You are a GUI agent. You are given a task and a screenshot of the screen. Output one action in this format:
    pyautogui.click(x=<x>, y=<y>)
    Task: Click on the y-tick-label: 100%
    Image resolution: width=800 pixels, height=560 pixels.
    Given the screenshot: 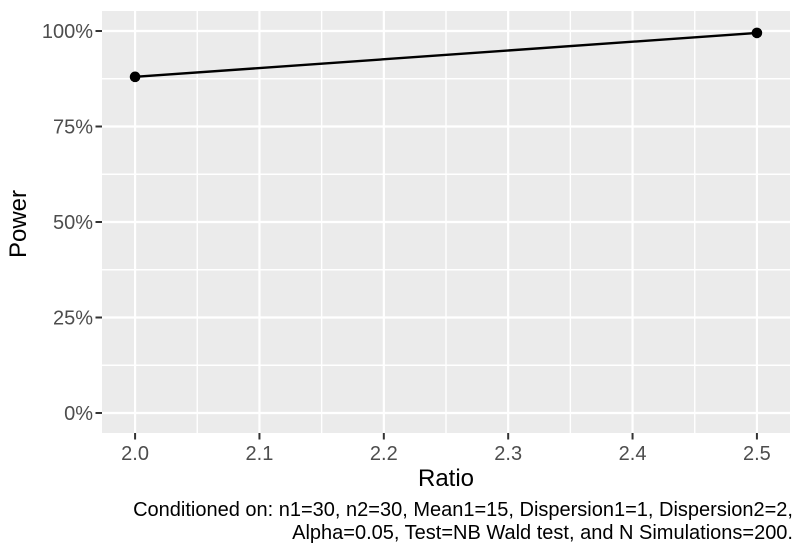 What is the action you would take?
    pyautogui.click(x=67, y=32)
    